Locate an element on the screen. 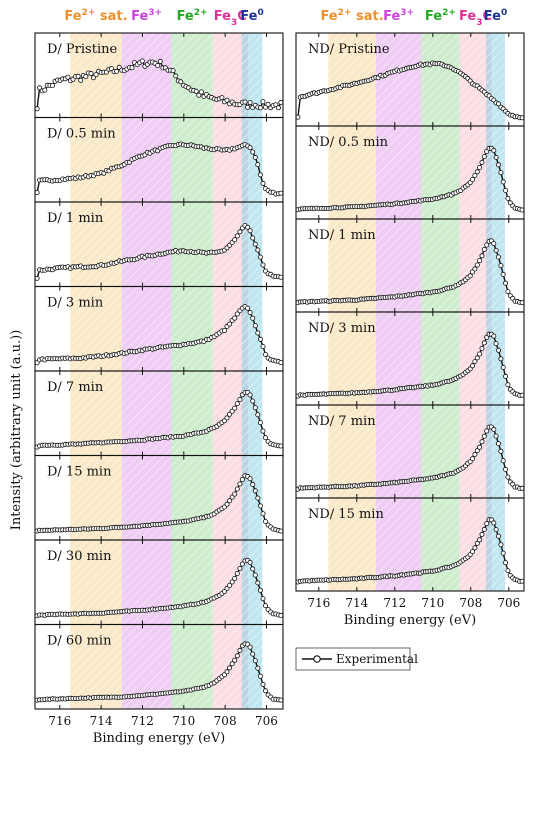 The height and width of the screenshot is (820, 550). panel-frame is located at coordinates (410, 544).